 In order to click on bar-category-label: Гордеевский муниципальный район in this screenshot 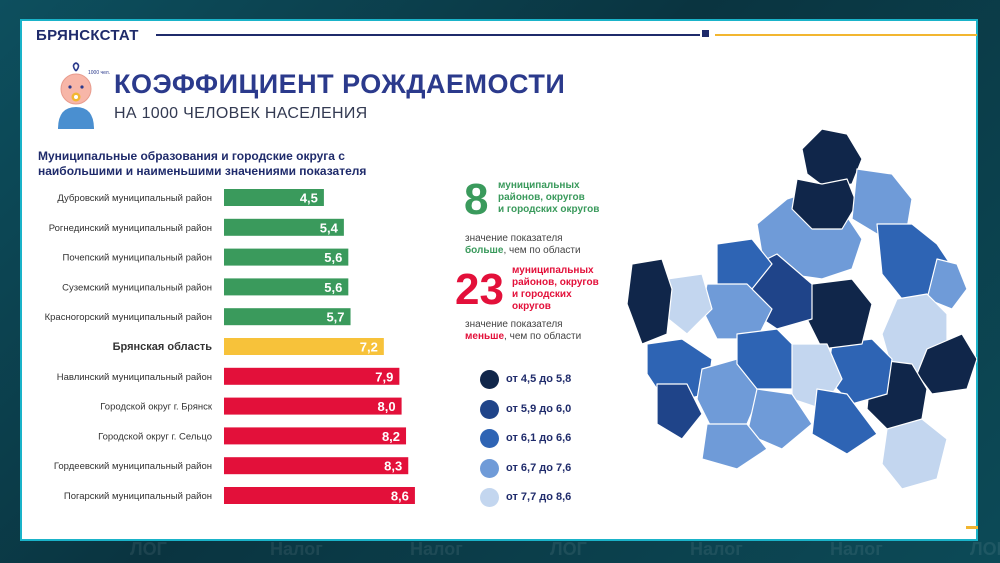, I will do `click(133, 466)`.